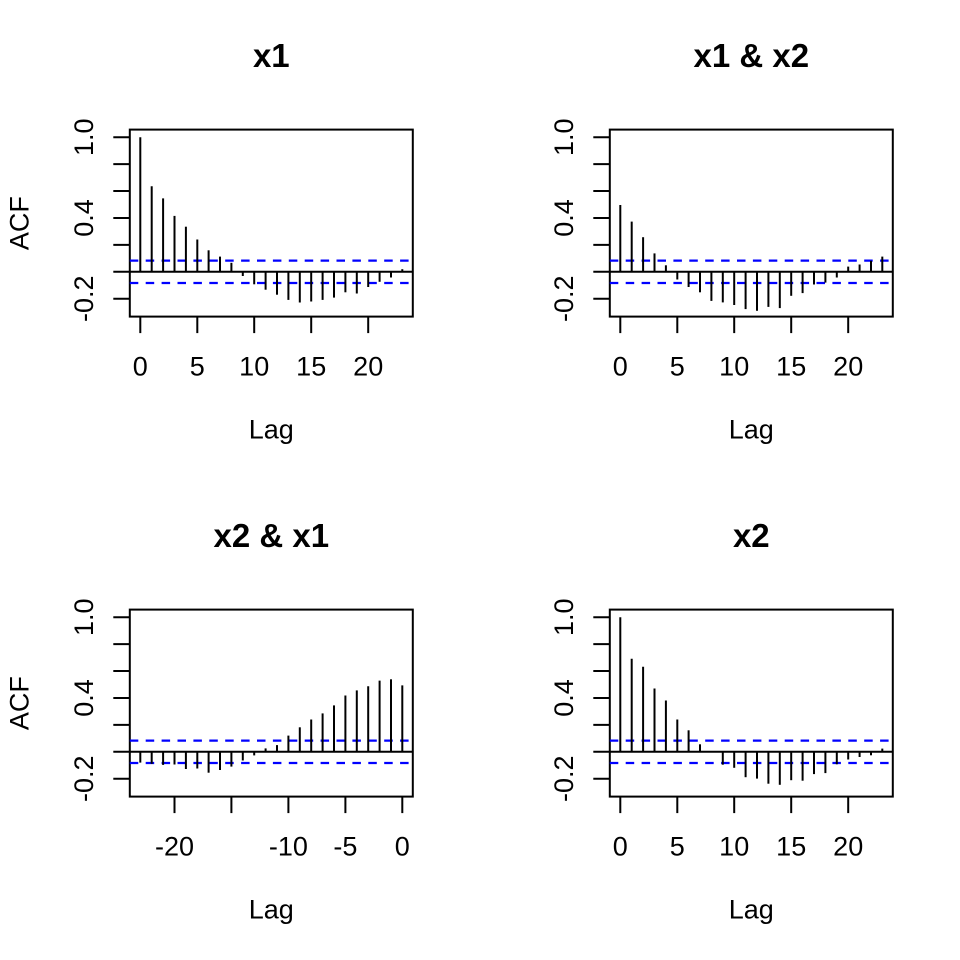 The height and width of the screenshot is (960, 960). Describe the element at coordinates (288, 846) in the screenshot. I see `svg-text: -10` at that location.